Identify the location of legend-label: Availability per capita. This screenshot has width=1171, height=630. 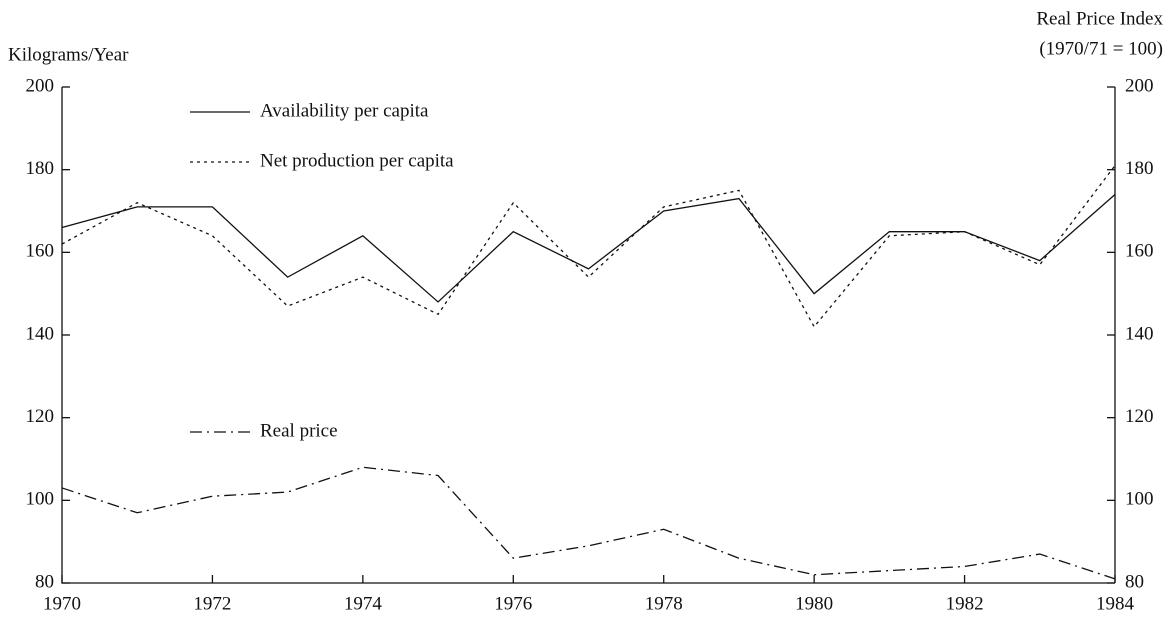
(344, 110).